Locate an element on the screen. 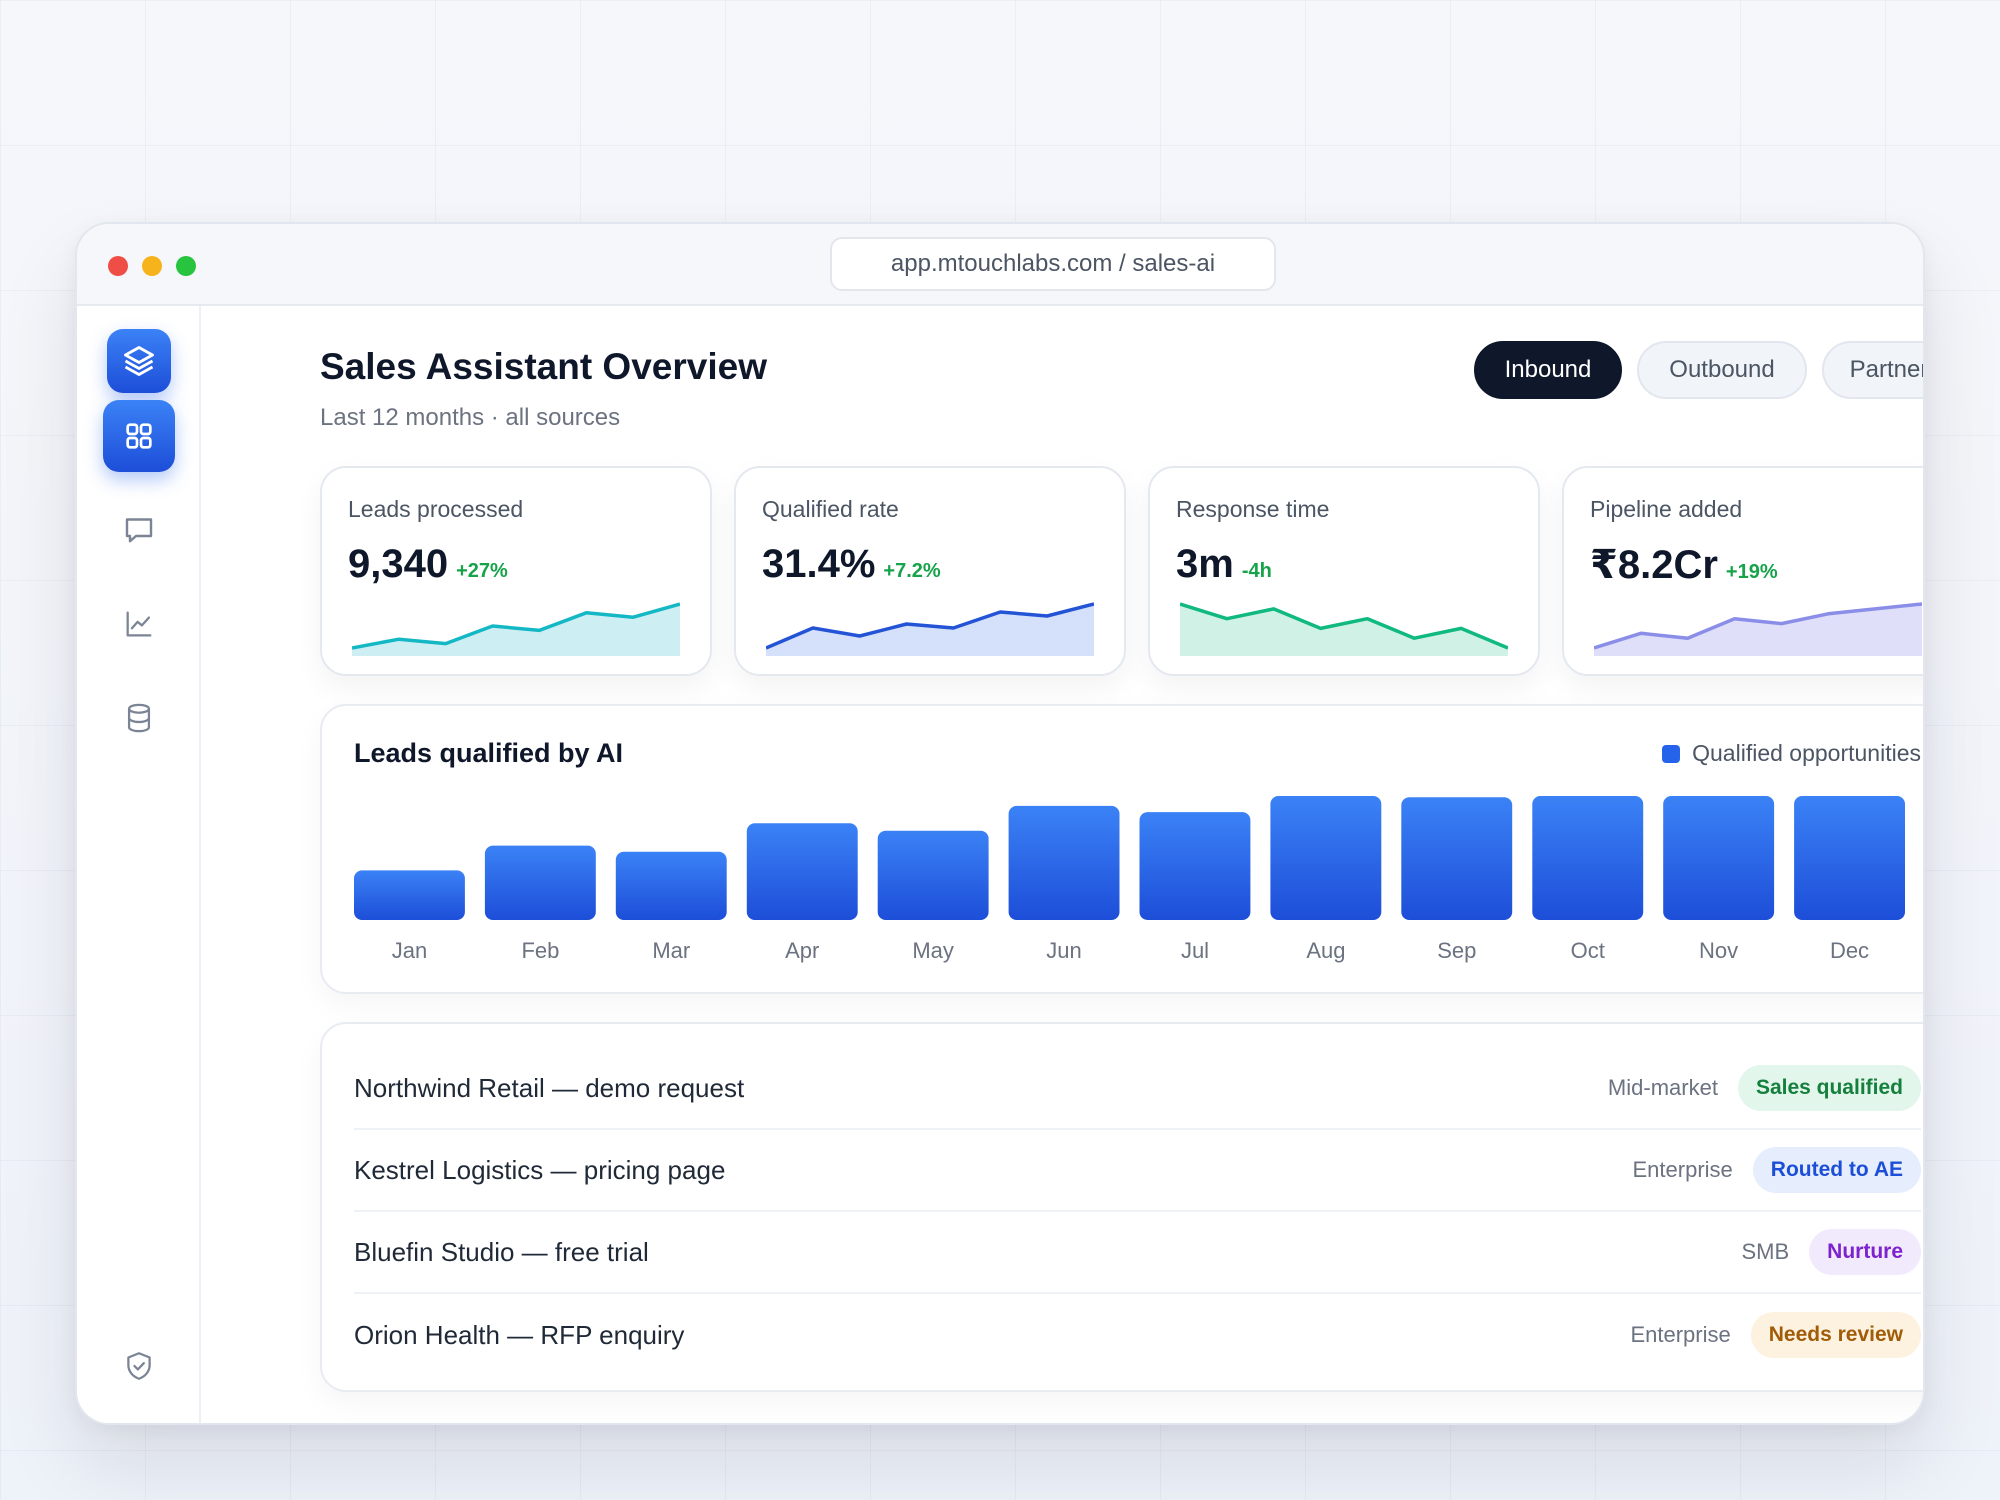 The image size is (2000, 1500). close-window-dot is located at coordinates (118, 266).